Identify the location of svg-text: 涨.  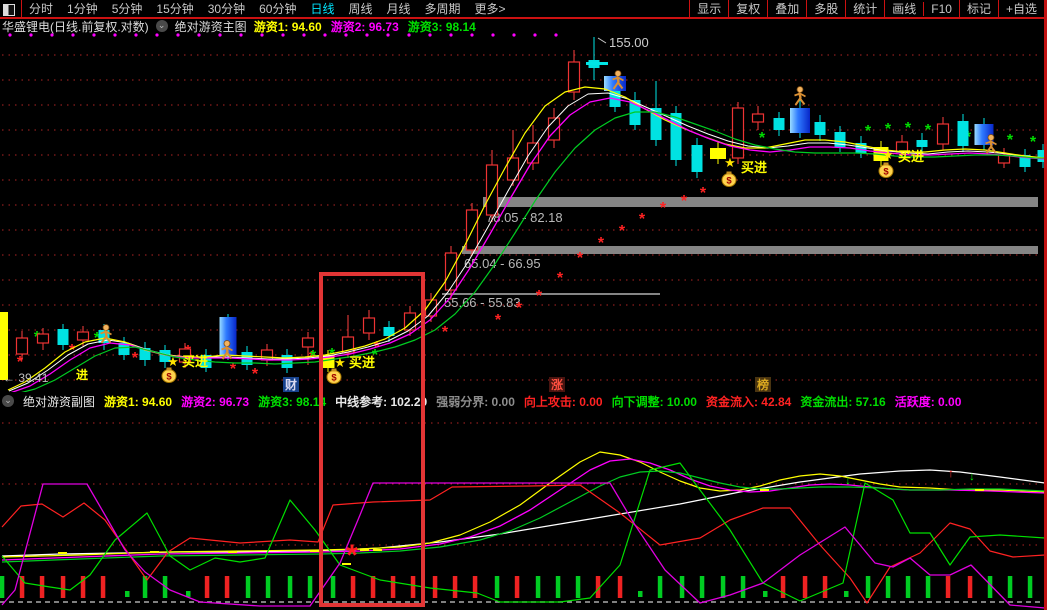
(557, 384).